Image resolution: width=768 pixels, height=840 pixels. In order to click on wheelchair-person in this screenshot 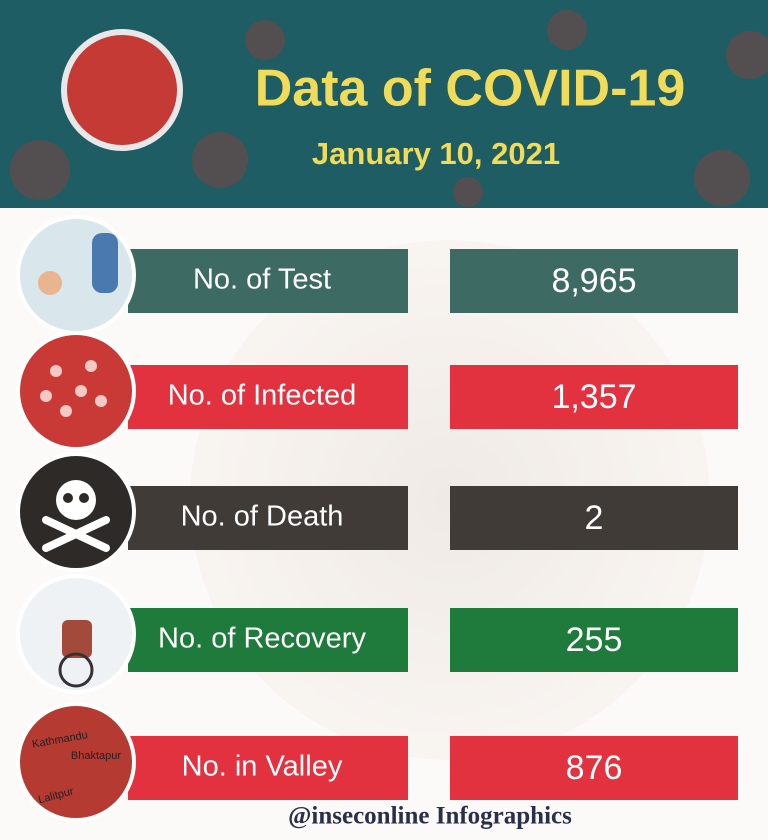, I will do `click(77, 639)`.